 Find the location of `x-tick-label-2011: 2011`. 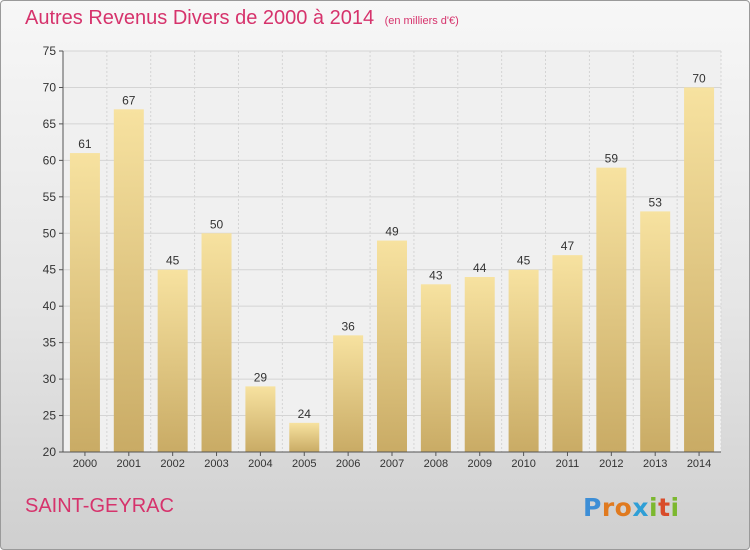

x-tick-label-2011: 2011 is located at coordinates (568, 464).